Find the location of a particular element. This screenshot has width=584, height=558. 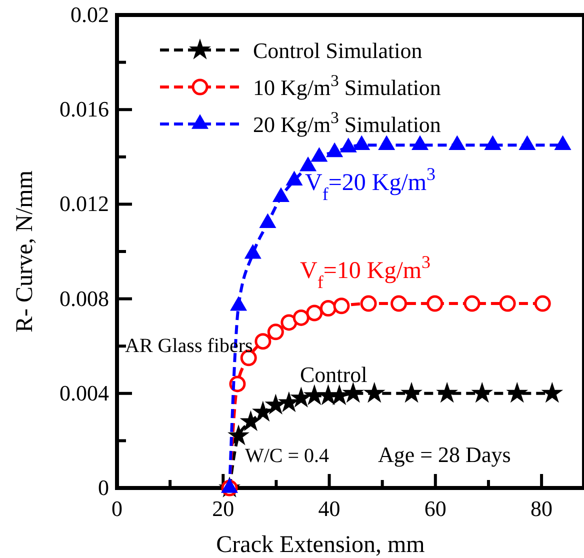

y-tick-label: 0.02 is located at coordinates (89, 14).